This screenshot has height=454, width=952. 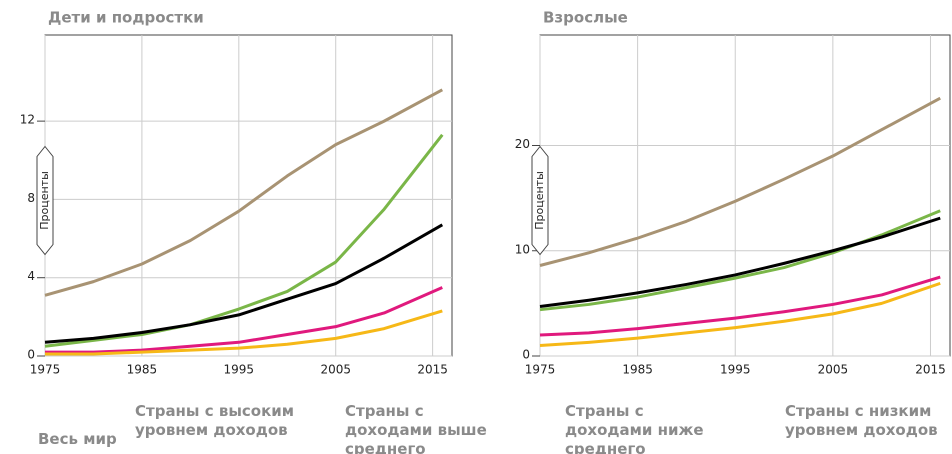 What do you see at coordinates (416, 428) in the screenshot?
I see `legend-entry: Страны с доходами выше среднего` at bounding box center [416, 428].